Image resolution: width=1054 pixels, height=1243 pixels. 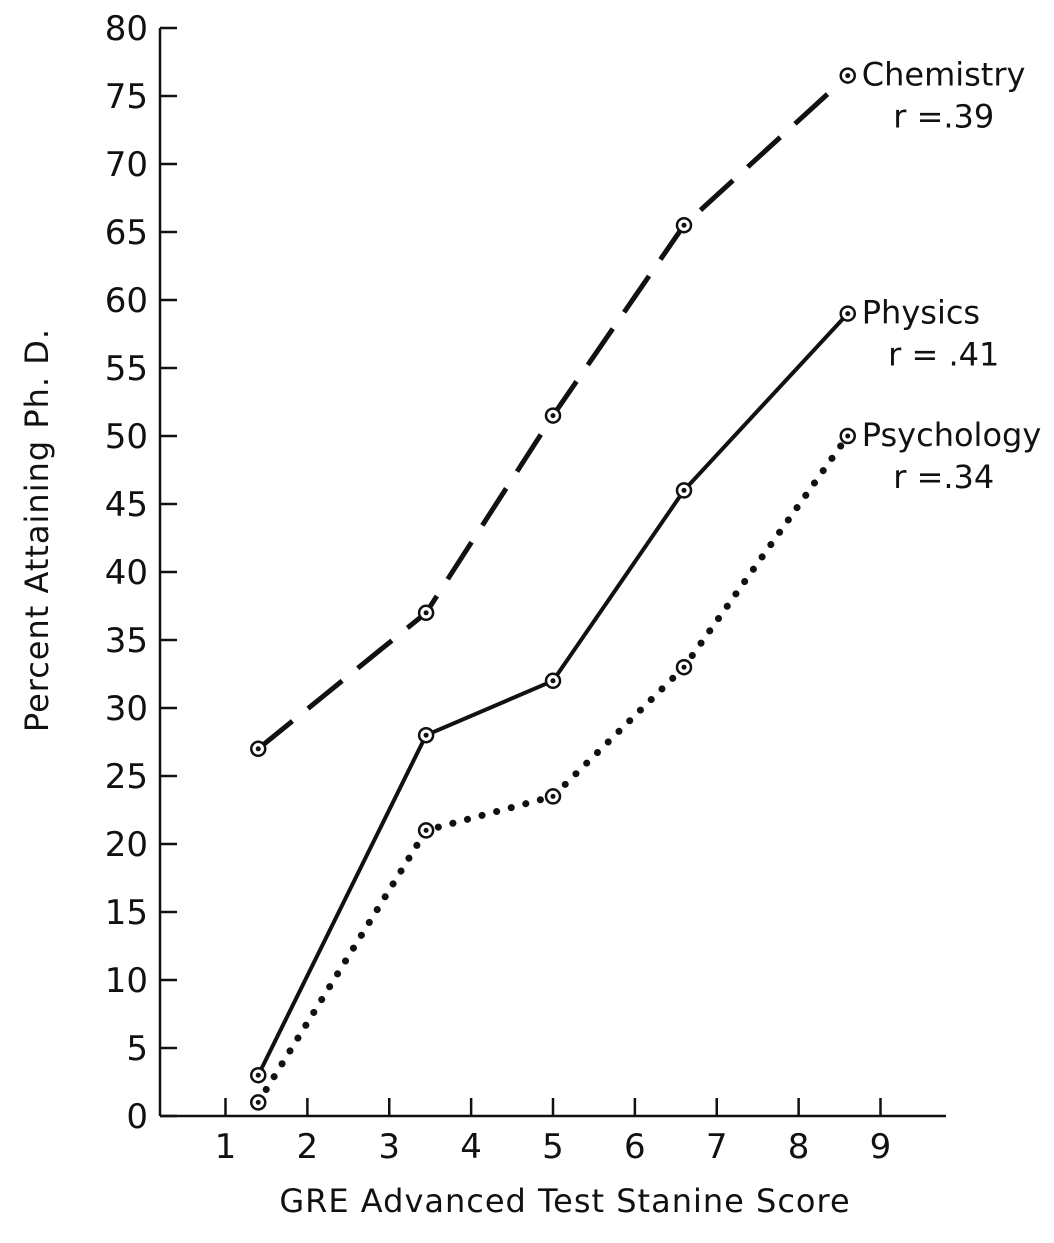 What do you see at coordinates (126, 369) in the screenshot?
I see `y-tick-label: 55` at bounding box center [126, 369].